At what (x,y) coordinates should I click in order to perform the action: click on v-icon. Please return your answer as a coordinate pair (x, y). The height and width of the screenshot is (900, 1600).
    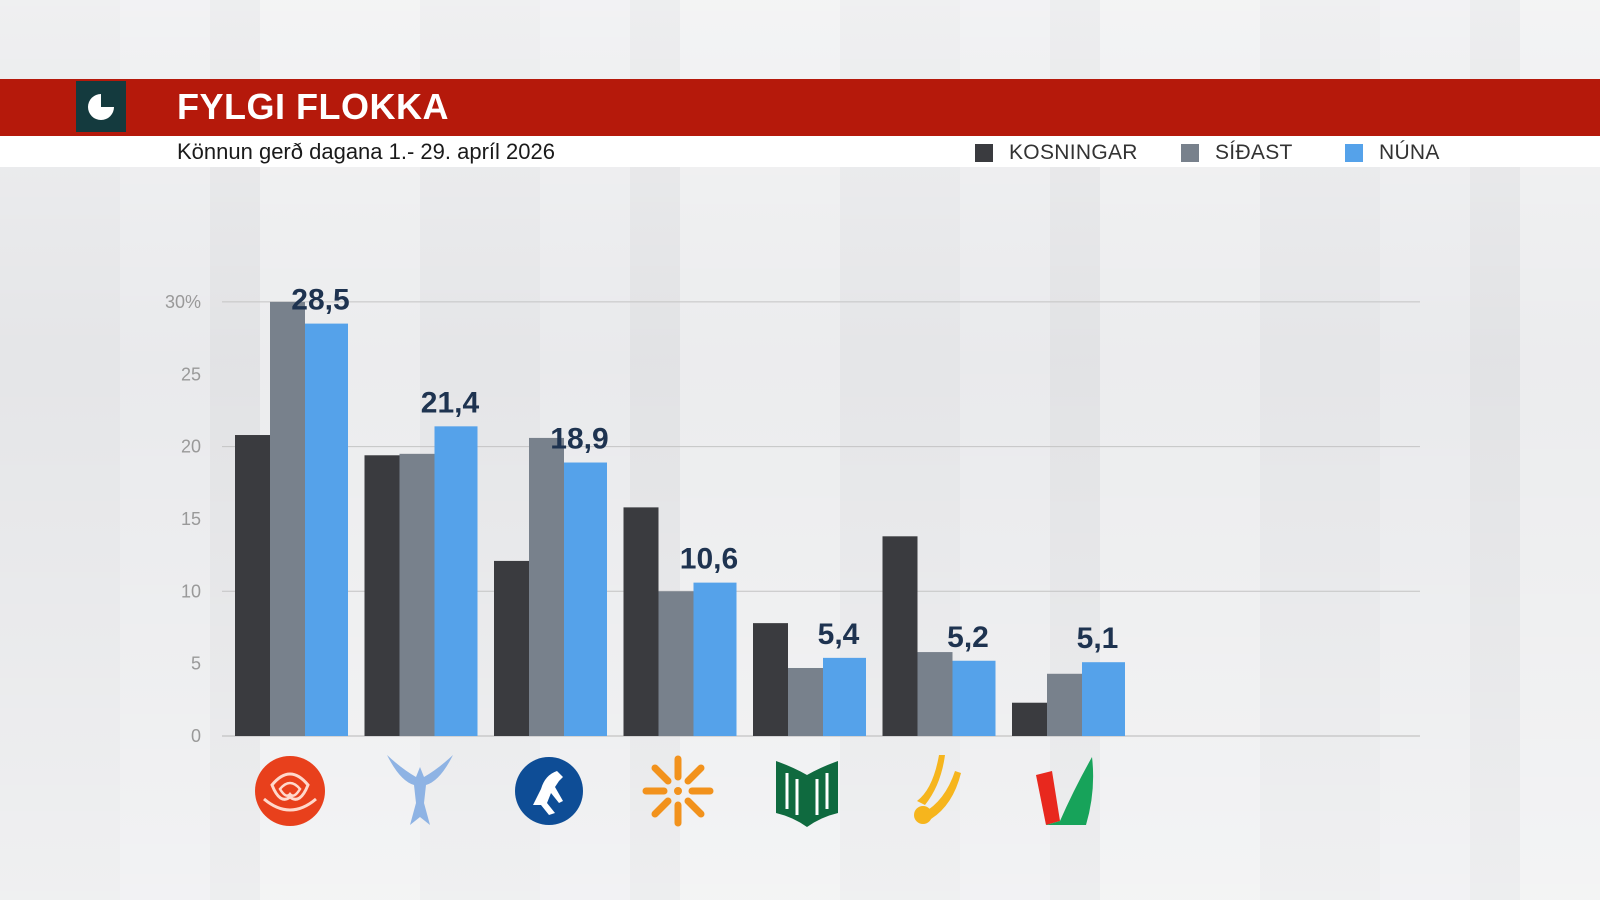
    Looking at the image, I should click on (1065, 791).